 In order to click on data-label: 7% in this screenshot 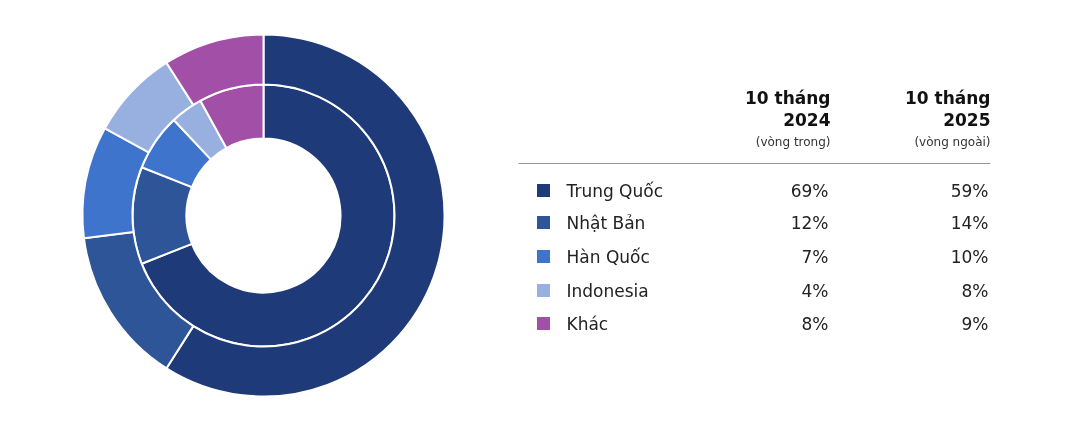, I will do `click(815, 256)`.